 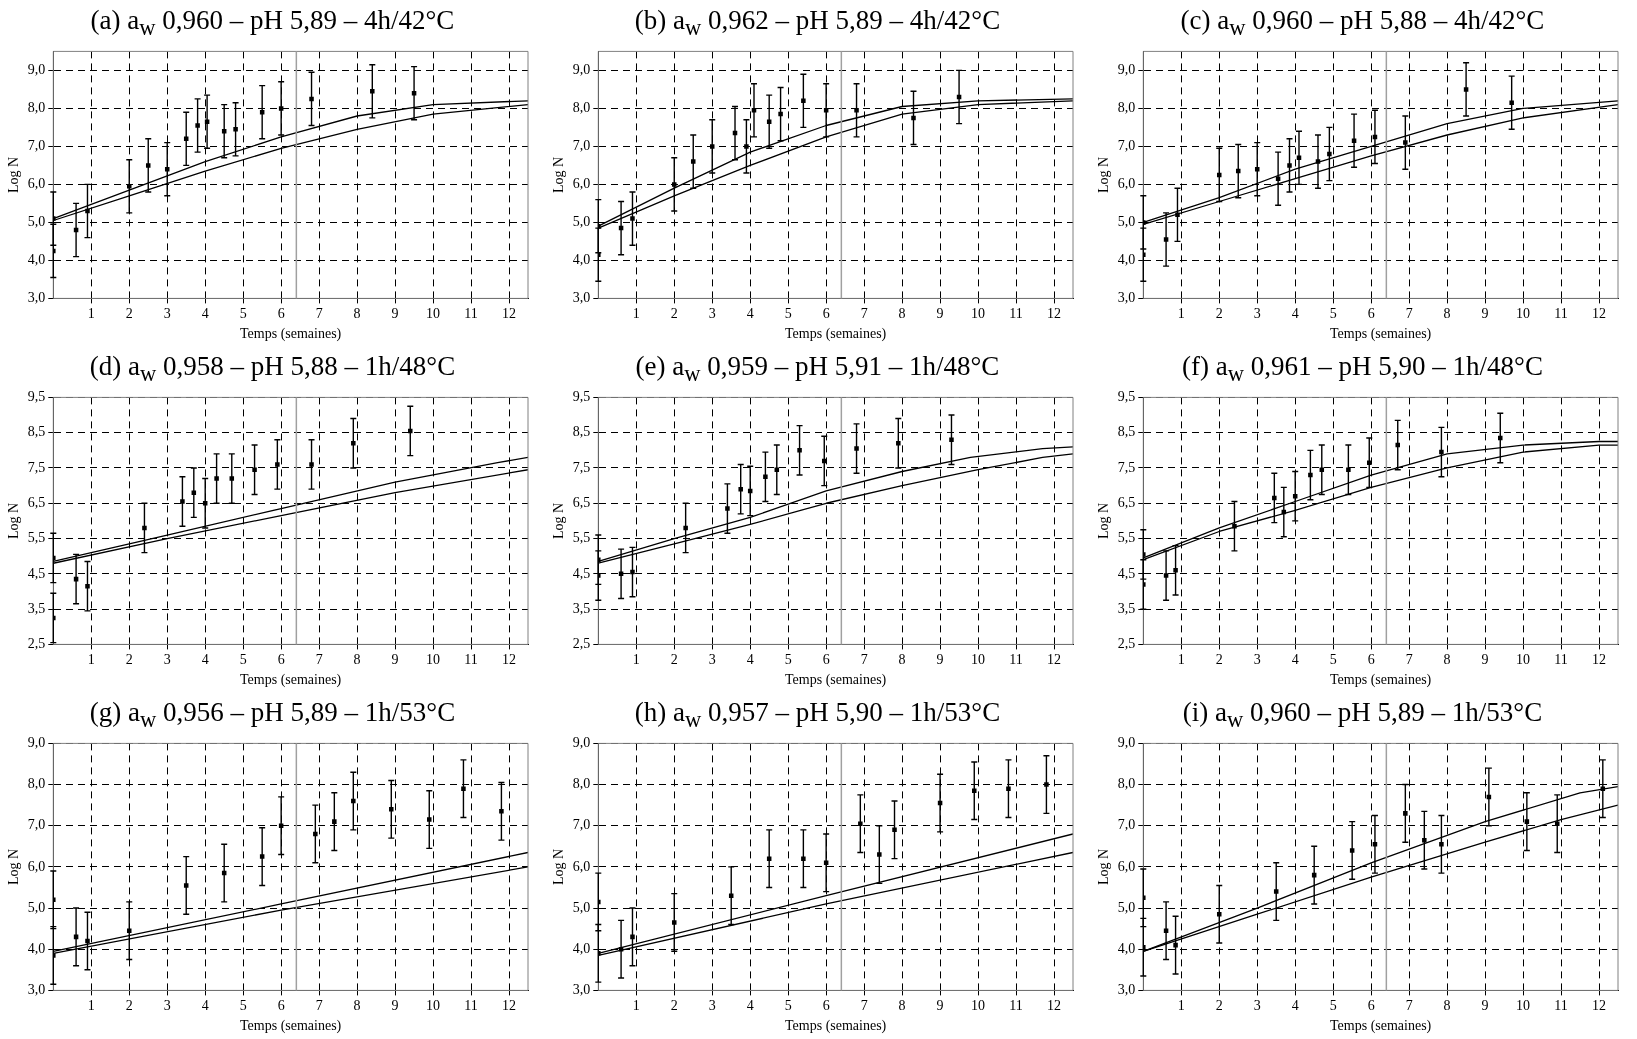 What do you see at coordinates (1362, 22) in the screenshot?
I see `chart-title: (c) a$_{w}$ 0,960 – pH 5,88 – 4h/42°C` at bounding box center [1362, 22].